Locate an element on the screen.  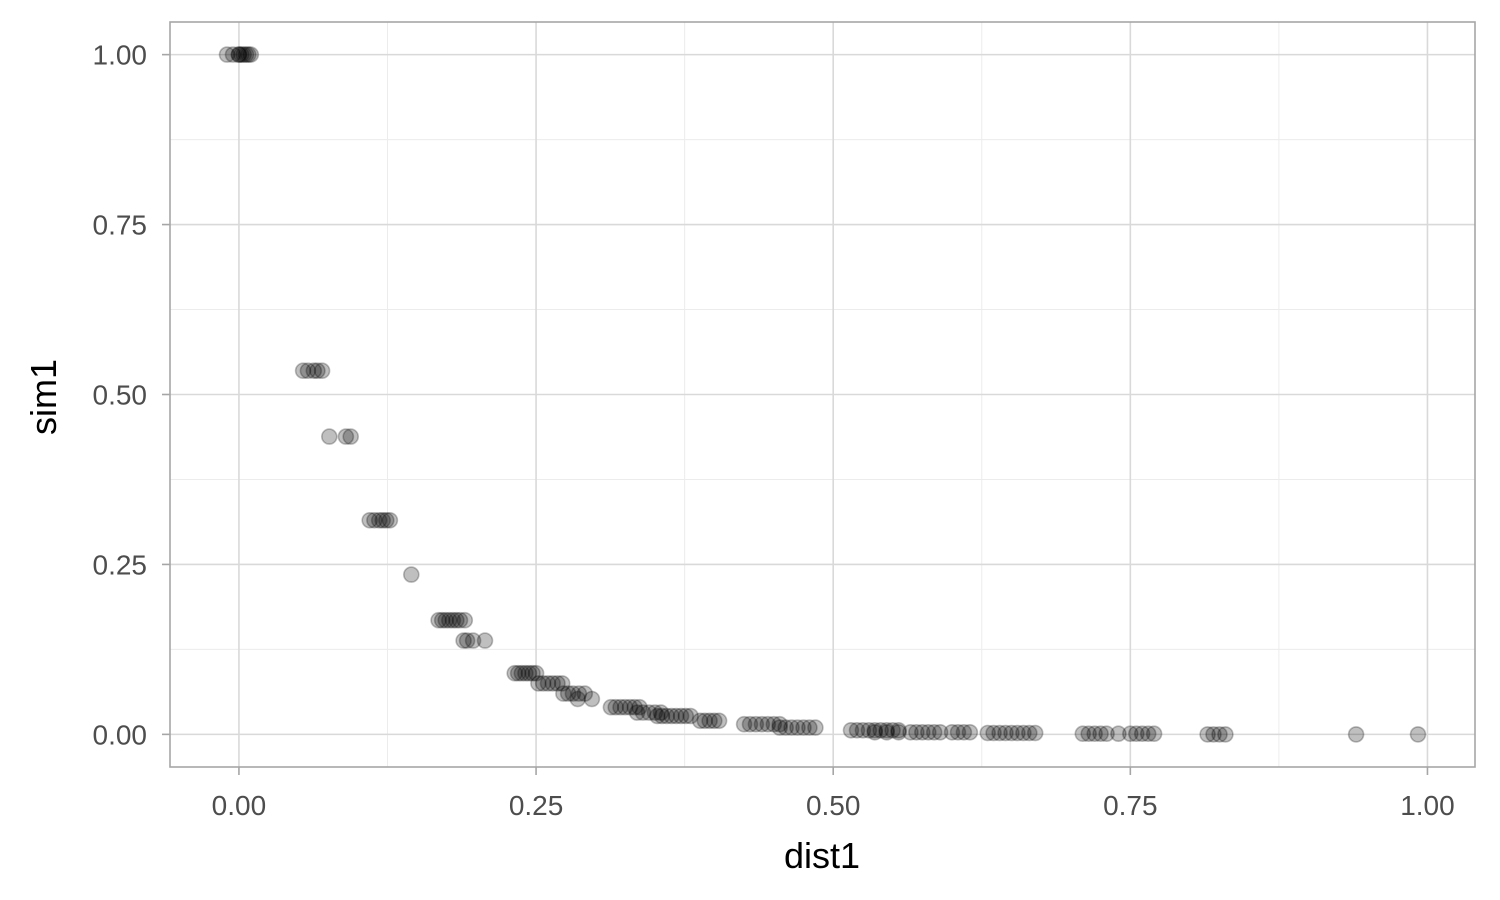
y-axis-ticks: 0.00 0.25 0.50 0.75 1.00 is located at coordinates (131, 395).